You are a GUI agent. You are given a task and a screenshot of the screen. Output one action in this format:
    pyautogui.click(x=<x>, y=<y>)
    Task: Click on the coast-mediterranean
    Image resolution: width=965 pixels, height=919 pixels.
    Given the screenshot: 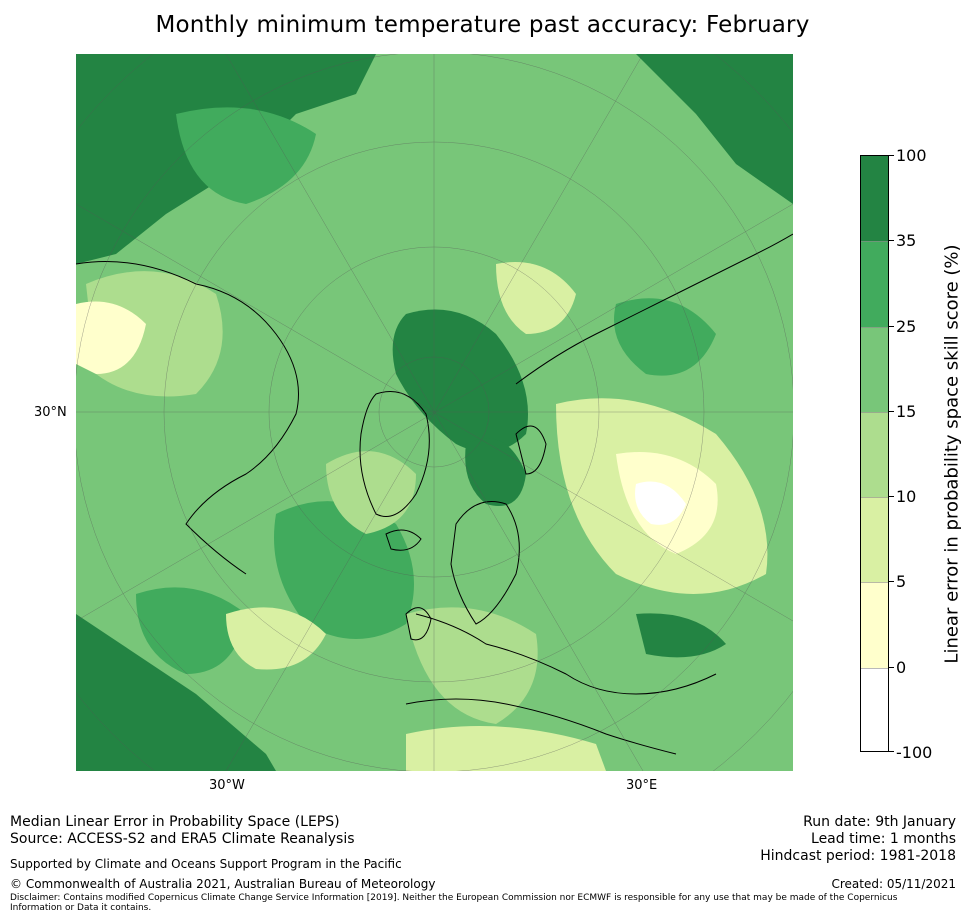 What is the action you would take?
    pyautogui.click(x=541, y=726)
    